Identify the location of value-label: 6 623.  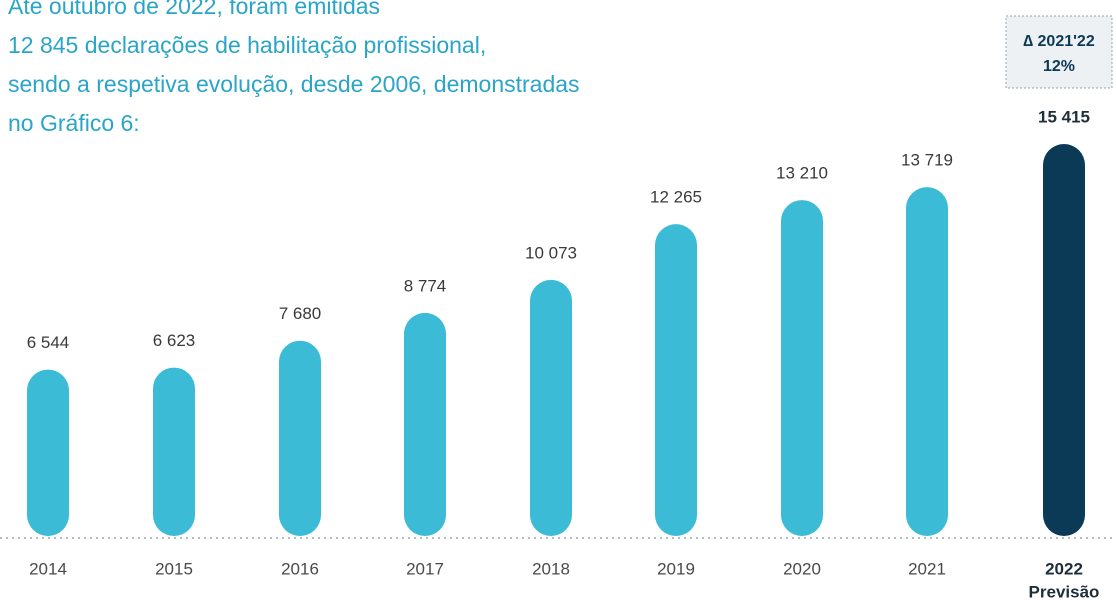
(174, 340).